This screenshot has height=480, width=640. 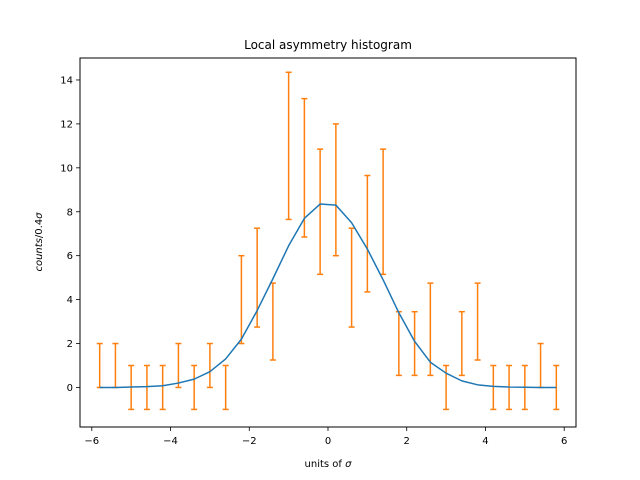 I want to click on x-tick-label: 0, so click(x=328, y=441).